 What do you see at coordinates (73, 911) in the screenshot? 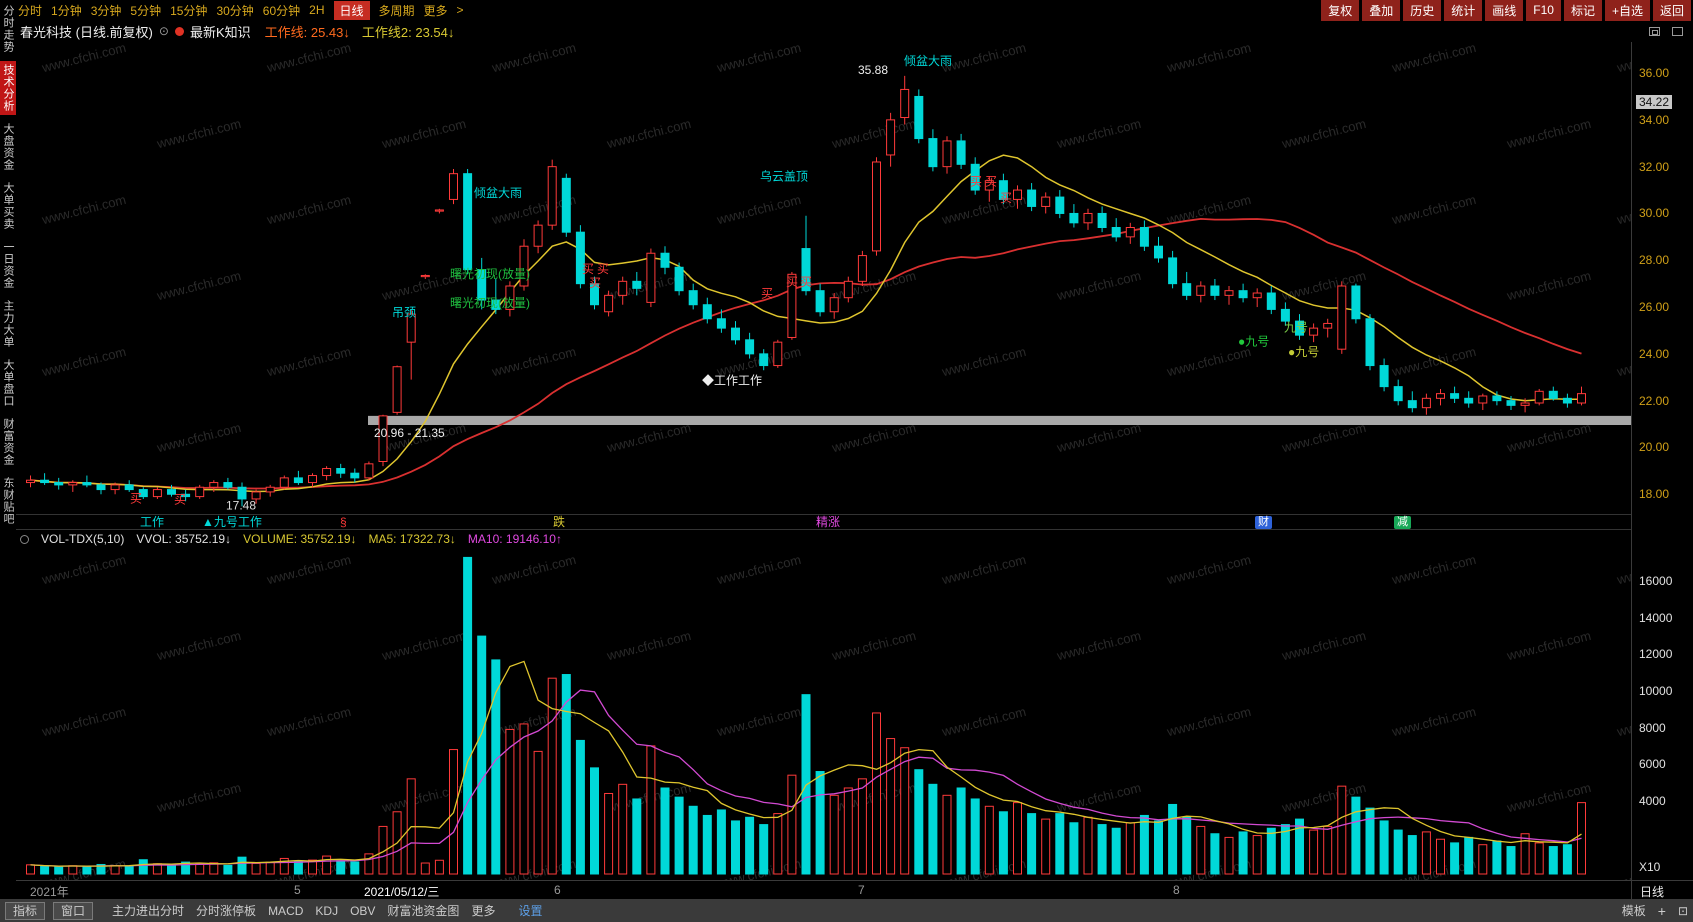
I see `bottom-button-窗口: 窗口` at bounding box center [73, 911].